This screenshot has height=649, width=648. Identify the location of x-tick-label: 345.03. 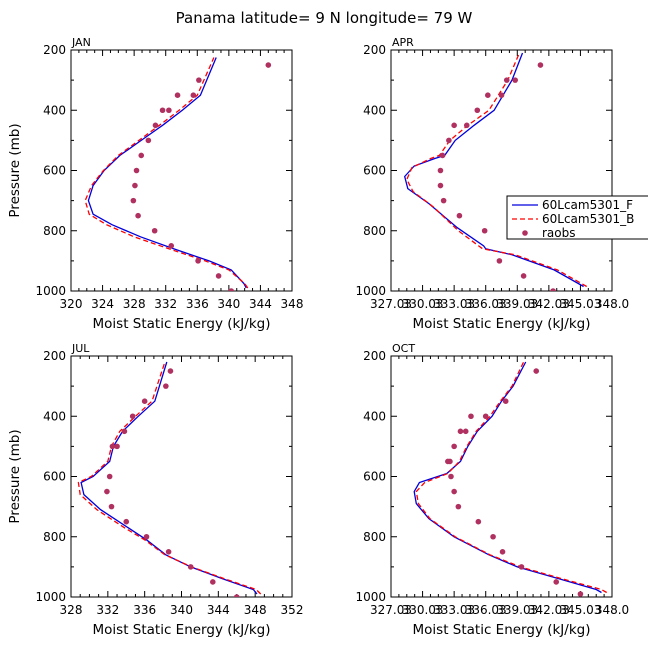
(580, 610).